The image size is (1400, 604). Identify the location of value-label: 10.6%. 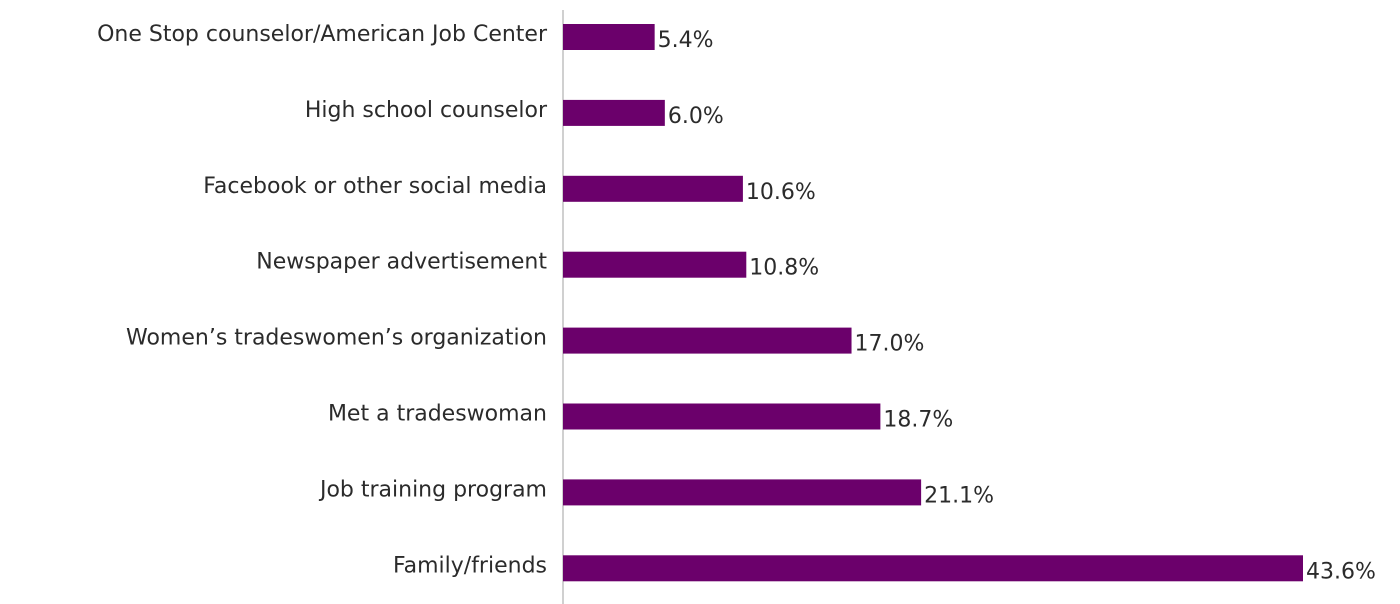
(781, 192).